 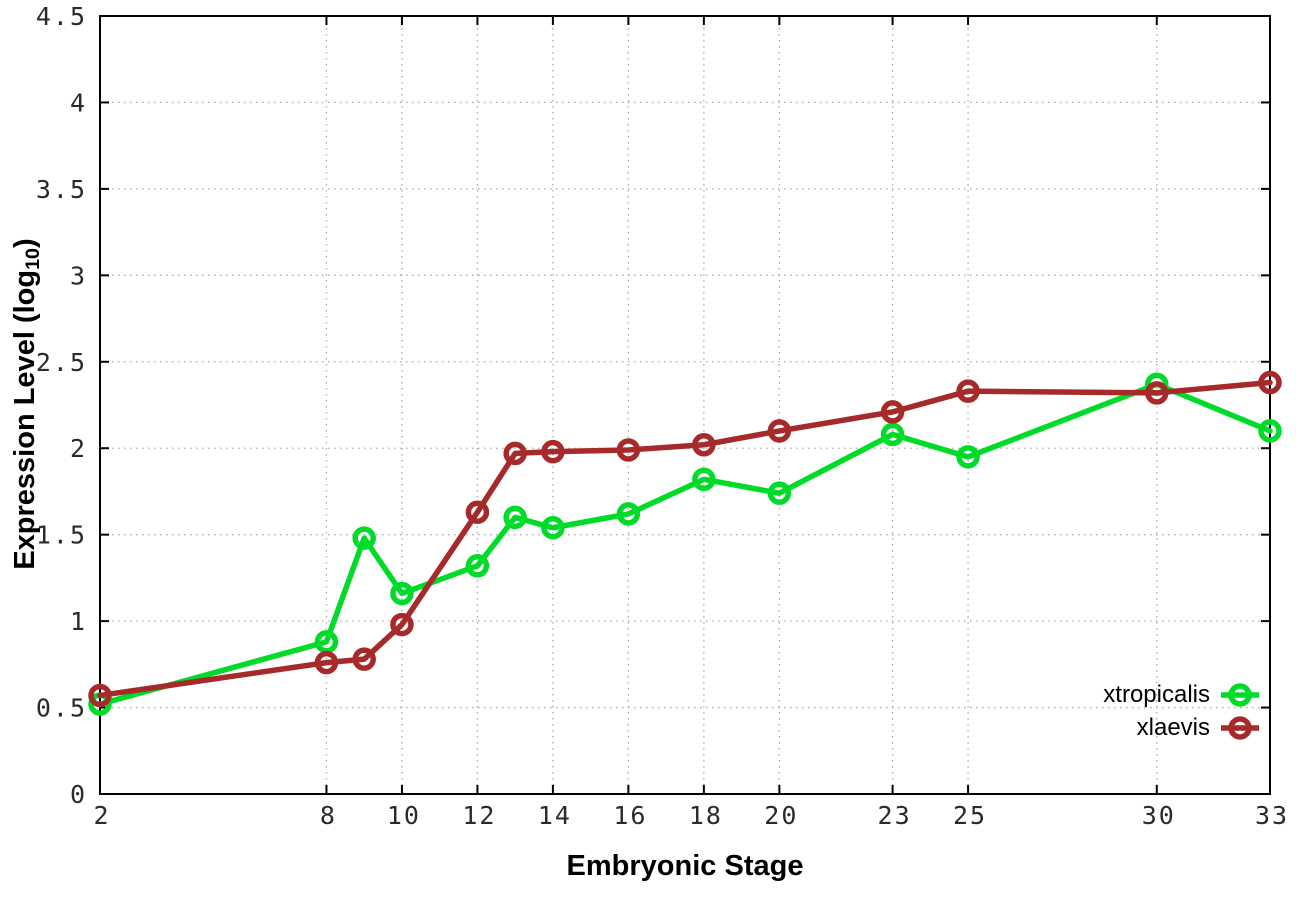 I want to click on legend-marker-xtropicalis-icon, so click(x=1240, y=695).